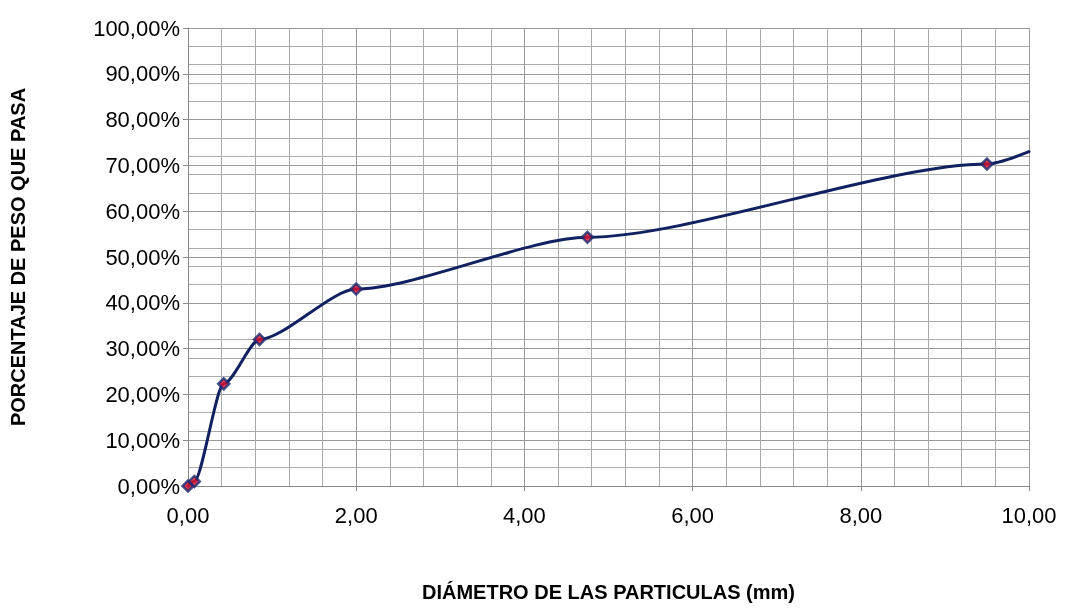 The width and height of the screenshot is (1068, 613). Describe the element at coordinates (142, 74) in the screenshot. I see `y-tick-label: 90,00%` at that location.